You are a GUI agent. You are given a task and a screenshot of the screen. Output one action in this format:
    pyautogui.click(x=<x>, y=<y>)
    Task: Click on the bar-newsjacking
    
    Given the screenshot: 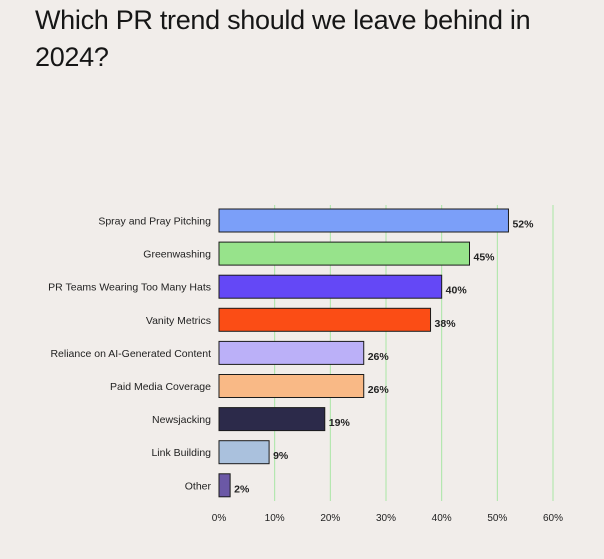 What is the action you would take?
    pyautogui.click(x=272, y=419)
    